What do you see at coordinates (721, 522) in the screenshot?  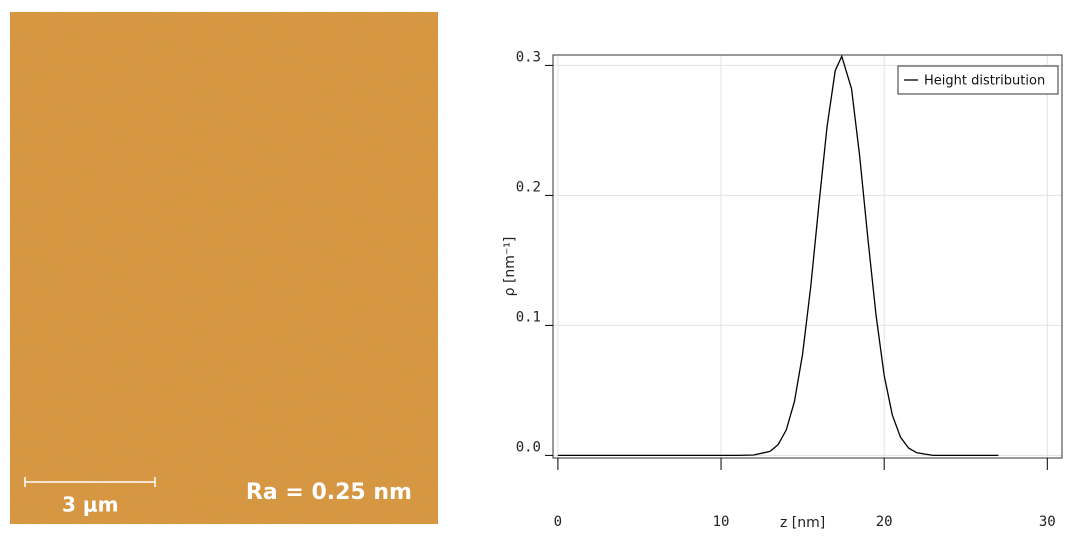 I see `x-tick-label: 10` at bounding box center [721, 522].